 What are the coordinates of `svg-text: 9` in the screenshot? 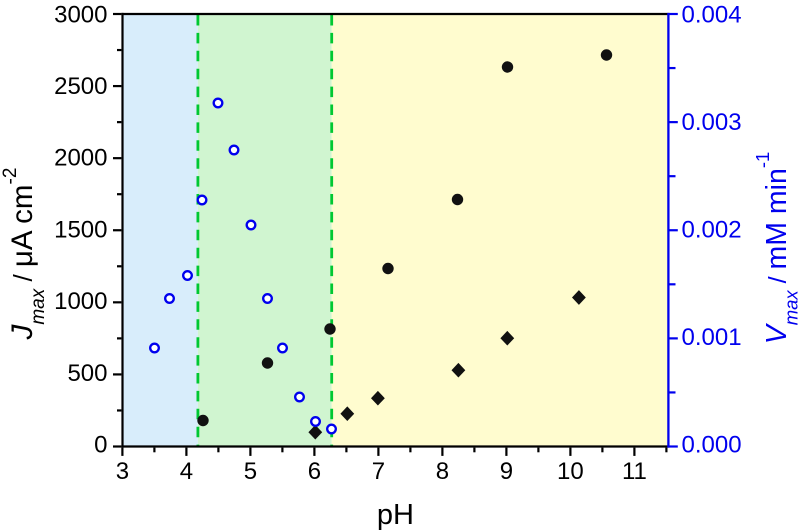 It's located at (506, 471).